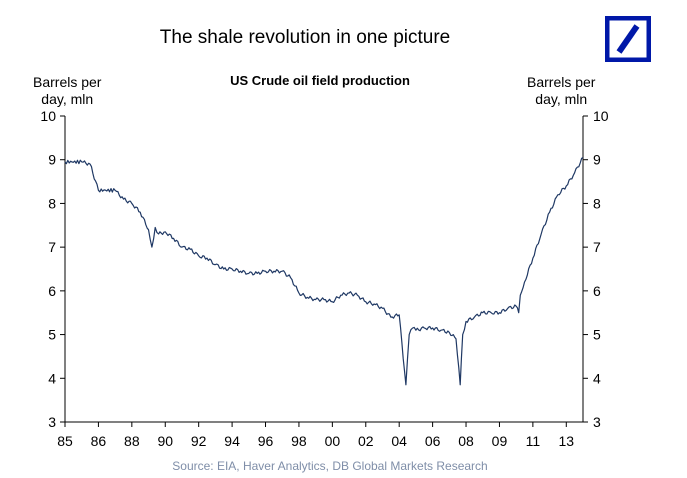 The image size is (687, 478). I want to click on y-axis-label-right: Barrels per day, mln, so click(561, 91).